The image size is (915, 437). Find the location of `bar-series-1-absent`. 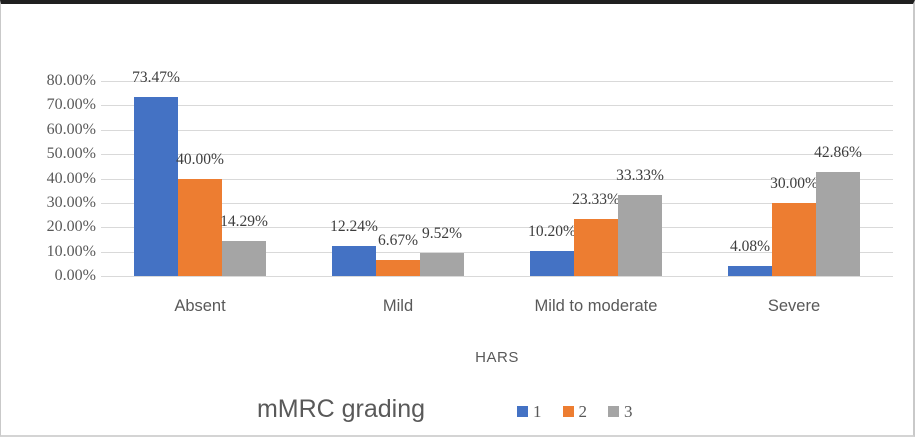

bar-series-1-absent is located at coordinates (156, 186).